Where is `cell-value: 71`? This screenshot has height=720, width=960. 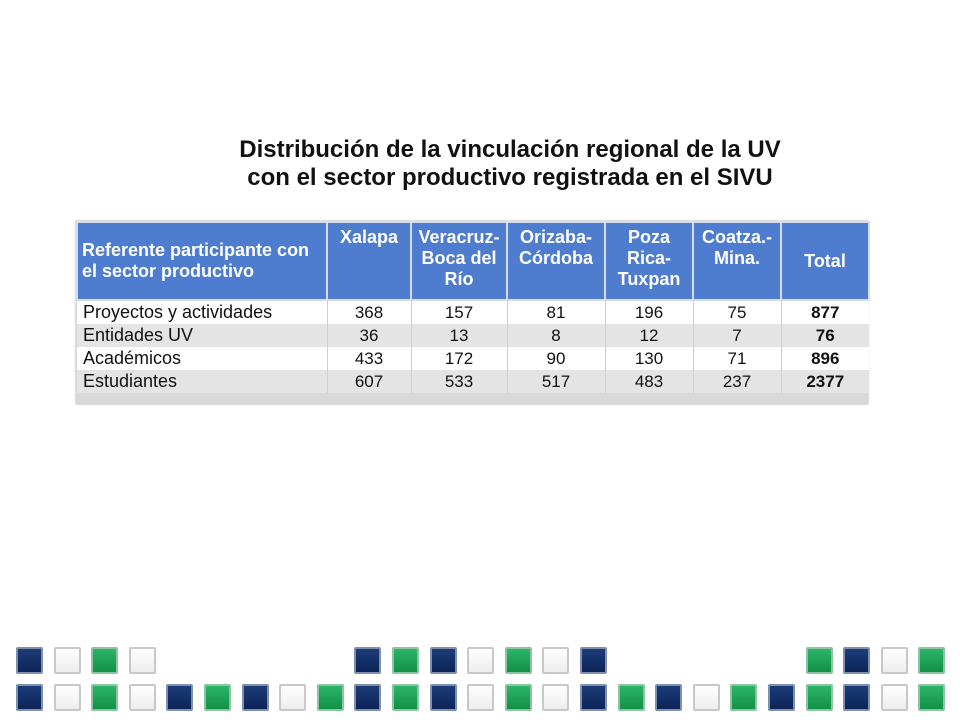
cell-value: 71 is located at coordinates (736, 358).